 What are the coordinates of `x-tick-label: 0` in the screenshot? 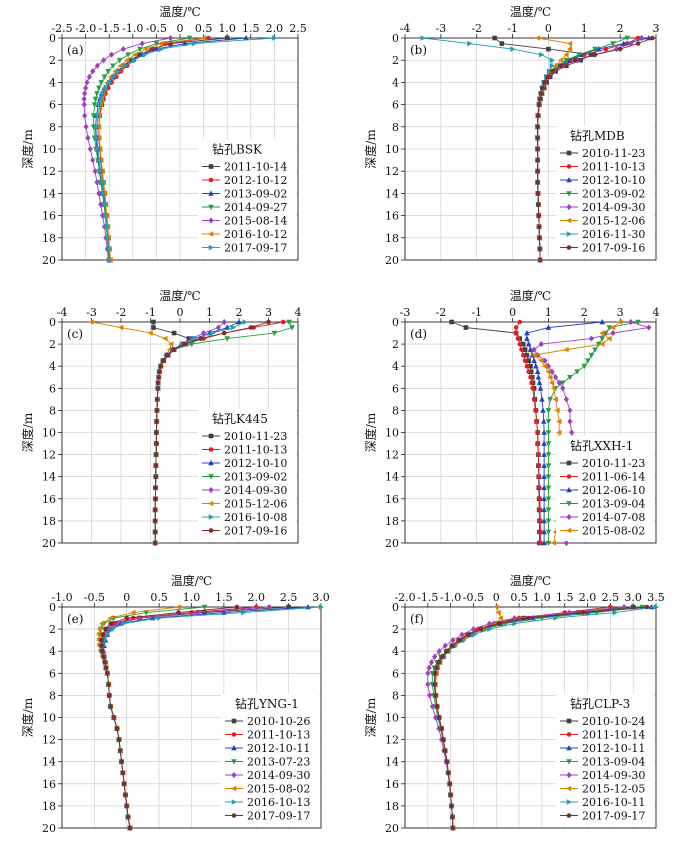 It's located at (496, 597).